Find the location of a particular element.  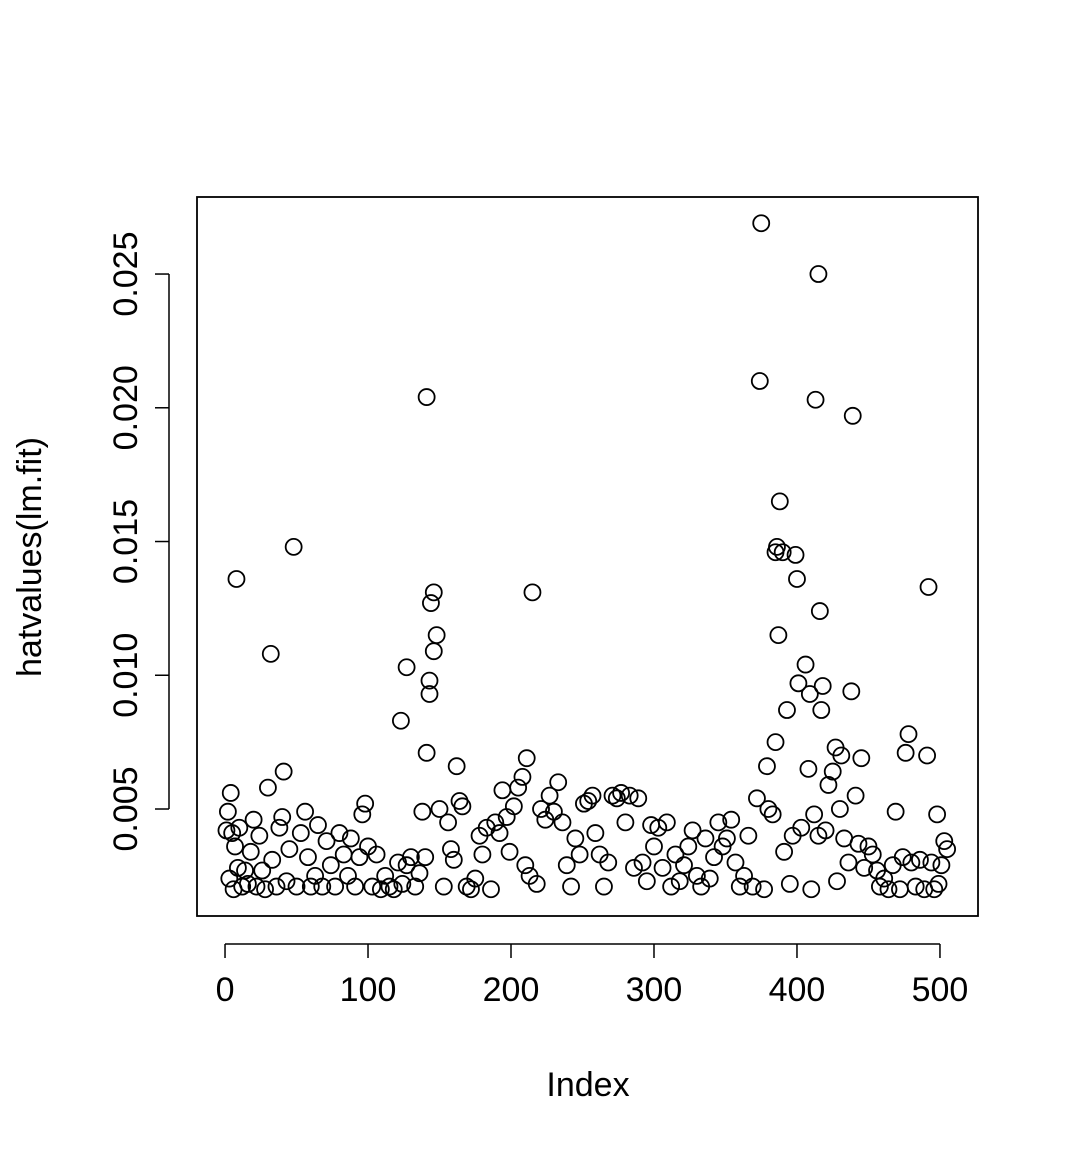

x-axis-label: Index is located at coordinates (587, 1085).